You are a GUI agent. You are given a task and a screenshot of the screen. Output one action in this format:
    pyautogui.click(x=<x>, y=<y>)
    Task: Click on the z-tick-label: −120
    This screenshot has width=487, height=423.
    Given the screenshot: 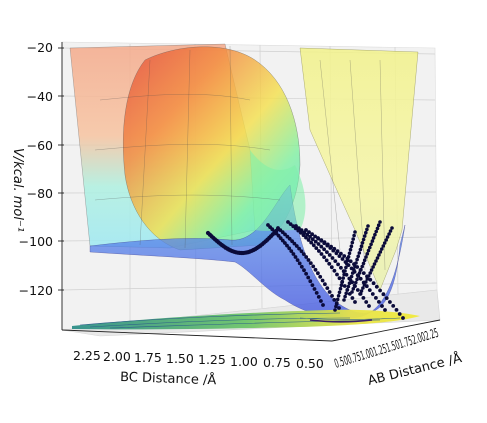 What is the action you would take?
    pyautogui.click(x=36, y=290)
    